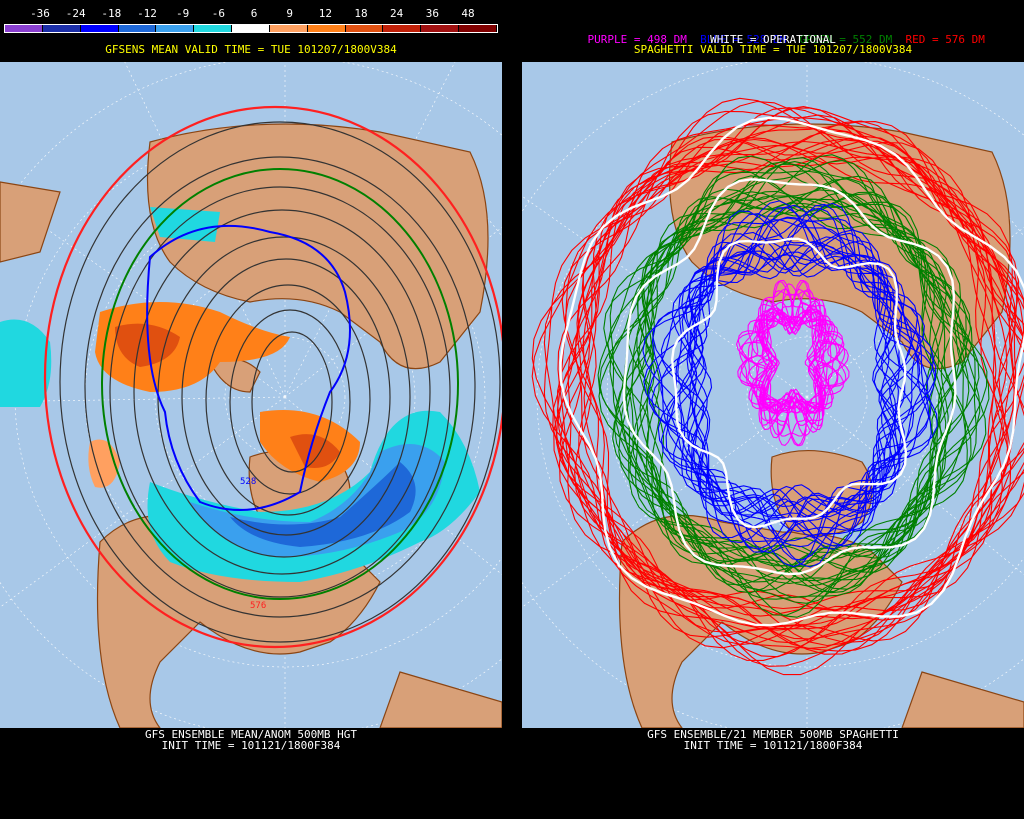 Image resolution: width=1024 pixels, height=819 pixels. I want to click on anomaly-colorbar, so click(251, 28).